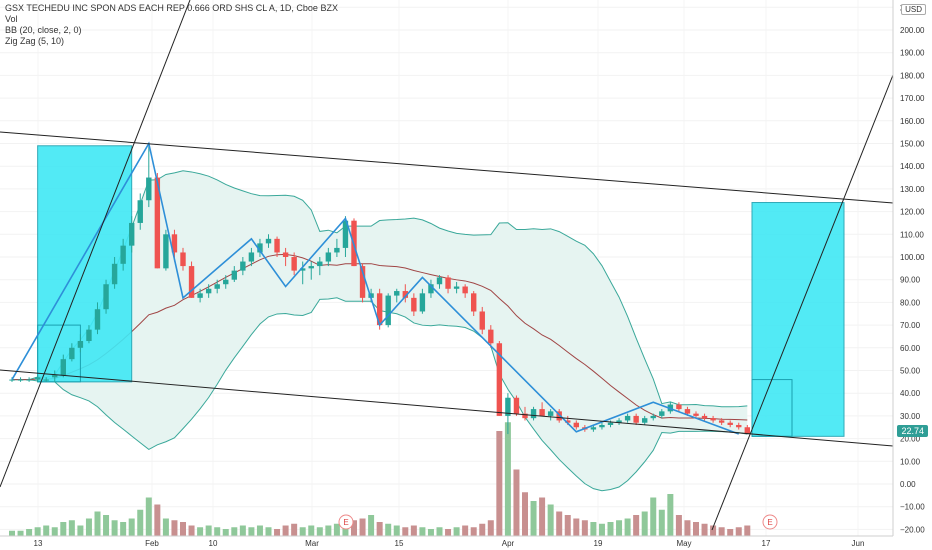  Describe the element at coordinates (213, 543) in the screenshot. I see `time-tick-label: 10` at that location.